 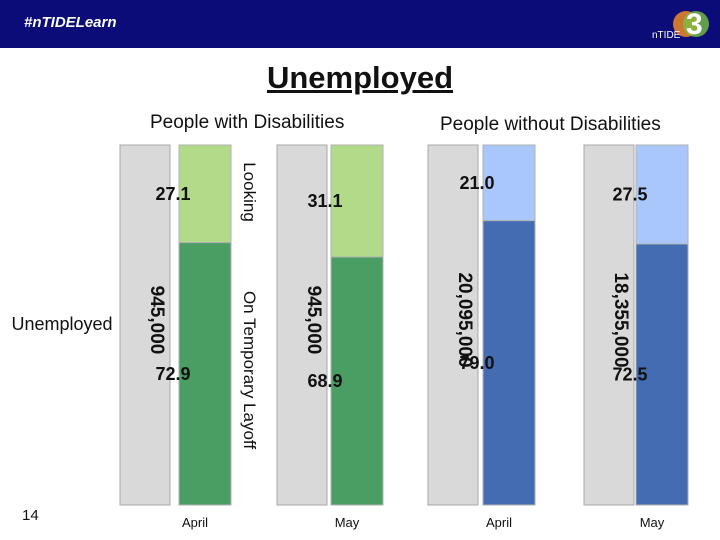 What do you see at coordinates (324, 201) in the screenshot?
I see `data-label-looking-2: 31.1` at bounding box center [324, 201].